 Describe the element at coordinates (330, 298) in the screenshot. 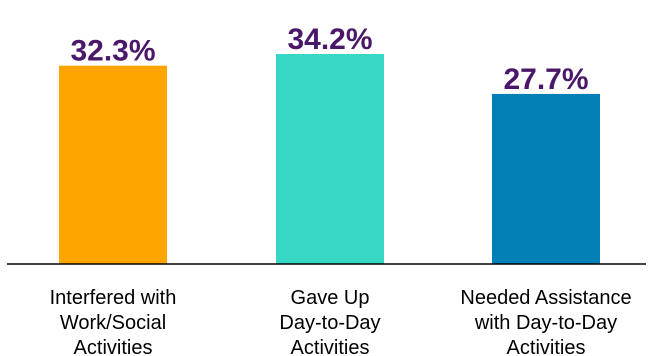

I see `category-label-line: Gave Up` at that location.